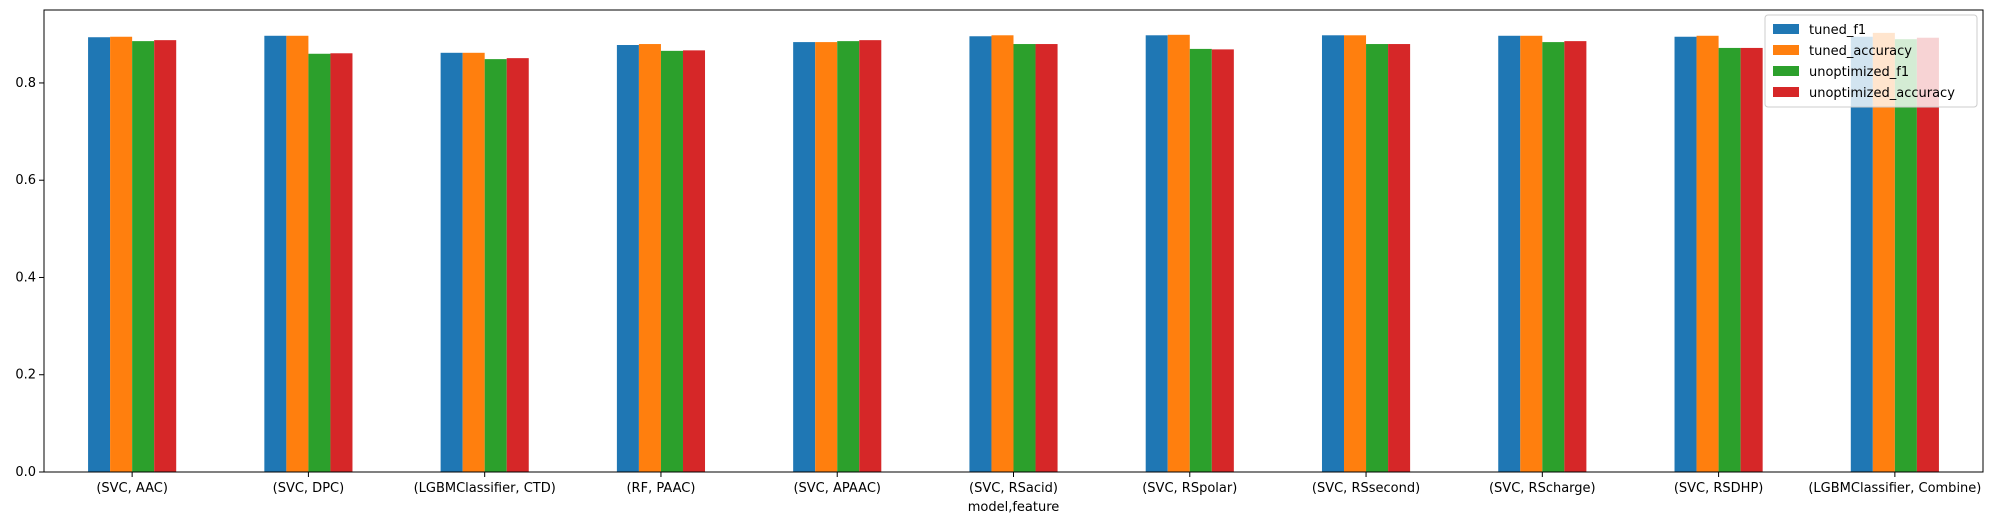 The height and width of the screenshot is (525, 1993). I want to click on legend-label-unoptimized-f1: unoptimized_f1, so click(1859, 72).